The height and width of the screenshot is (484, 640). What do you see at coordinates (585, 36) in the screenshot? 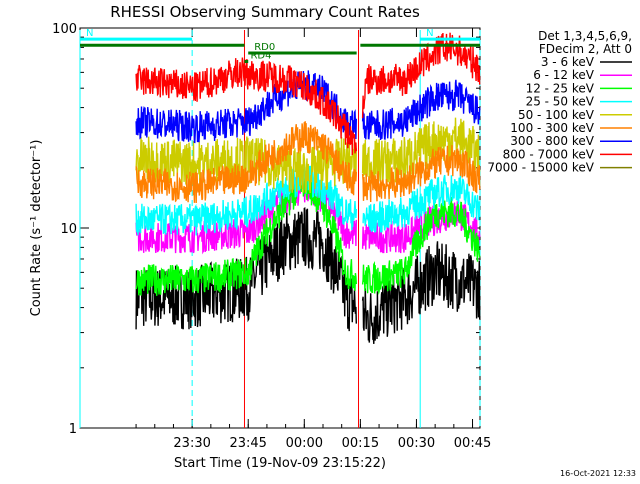
I see `legend-header: Det 1,3,4,5,6,9,` at bounding box center [585, 36].